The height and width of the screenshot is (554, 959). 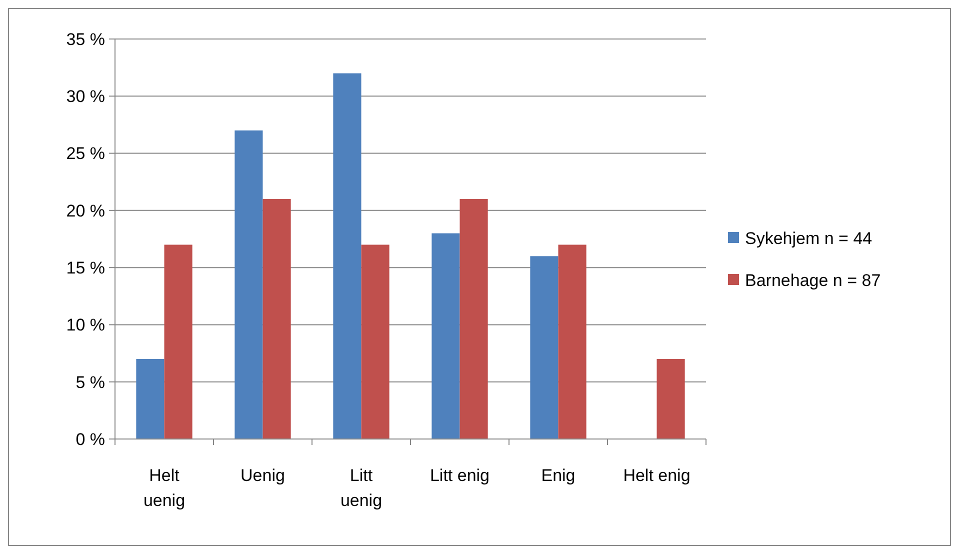 I want to click on x-tick-label: Enig, so click(x=558, y=475).